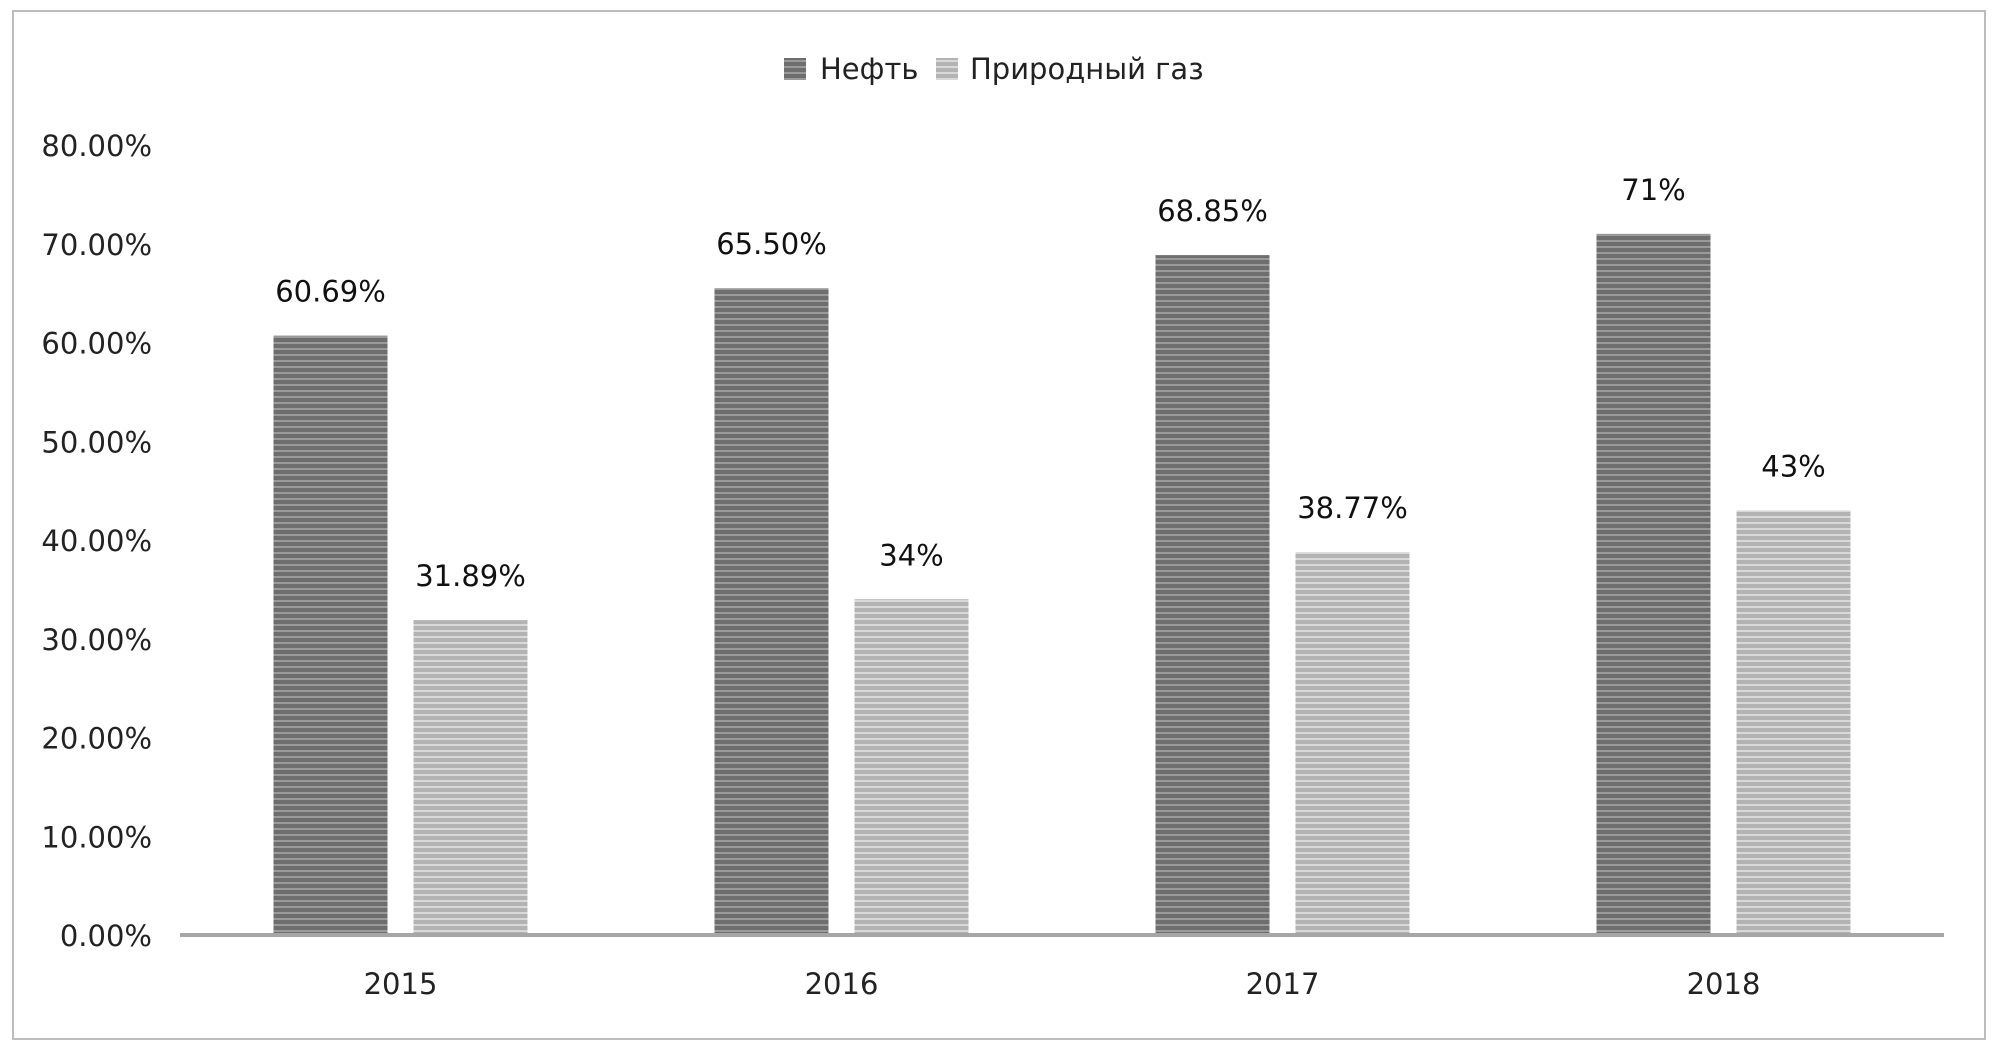 This screenshot has height=1043, width=2000. Describe the element at coordinates (330, 292) in the screenshot. I see `data-label: 60.69%` at that location.